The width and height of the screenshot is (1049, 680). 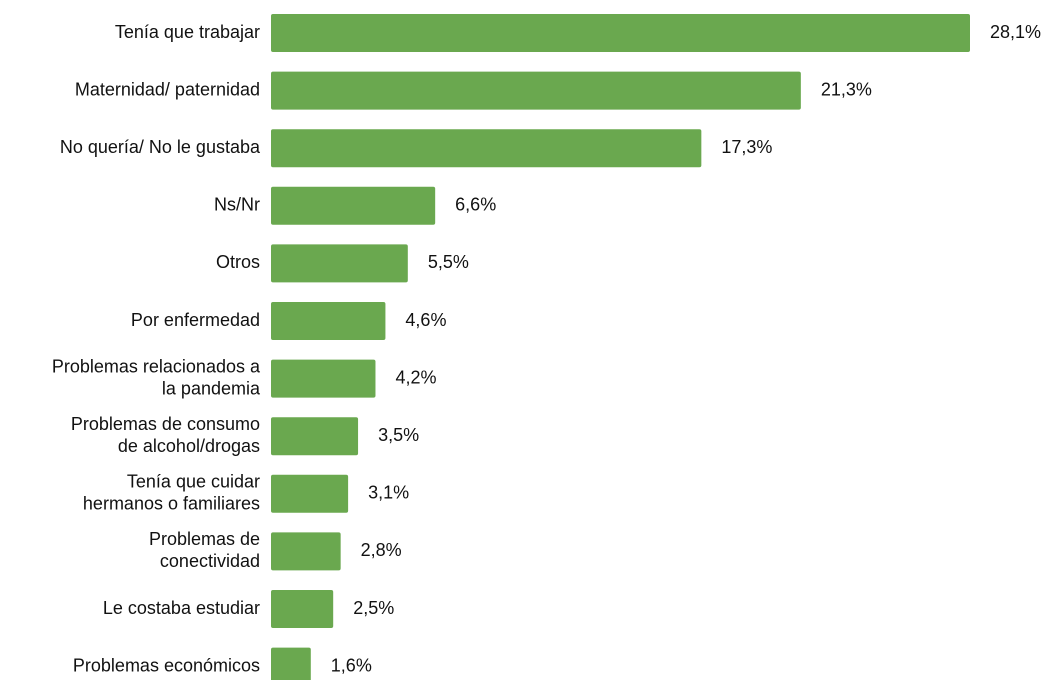 What do you see at coordinates (160, 147) in the screenshot?
I see `category-label: No quería/ No le gustaba` at bounding box center [160, 147].